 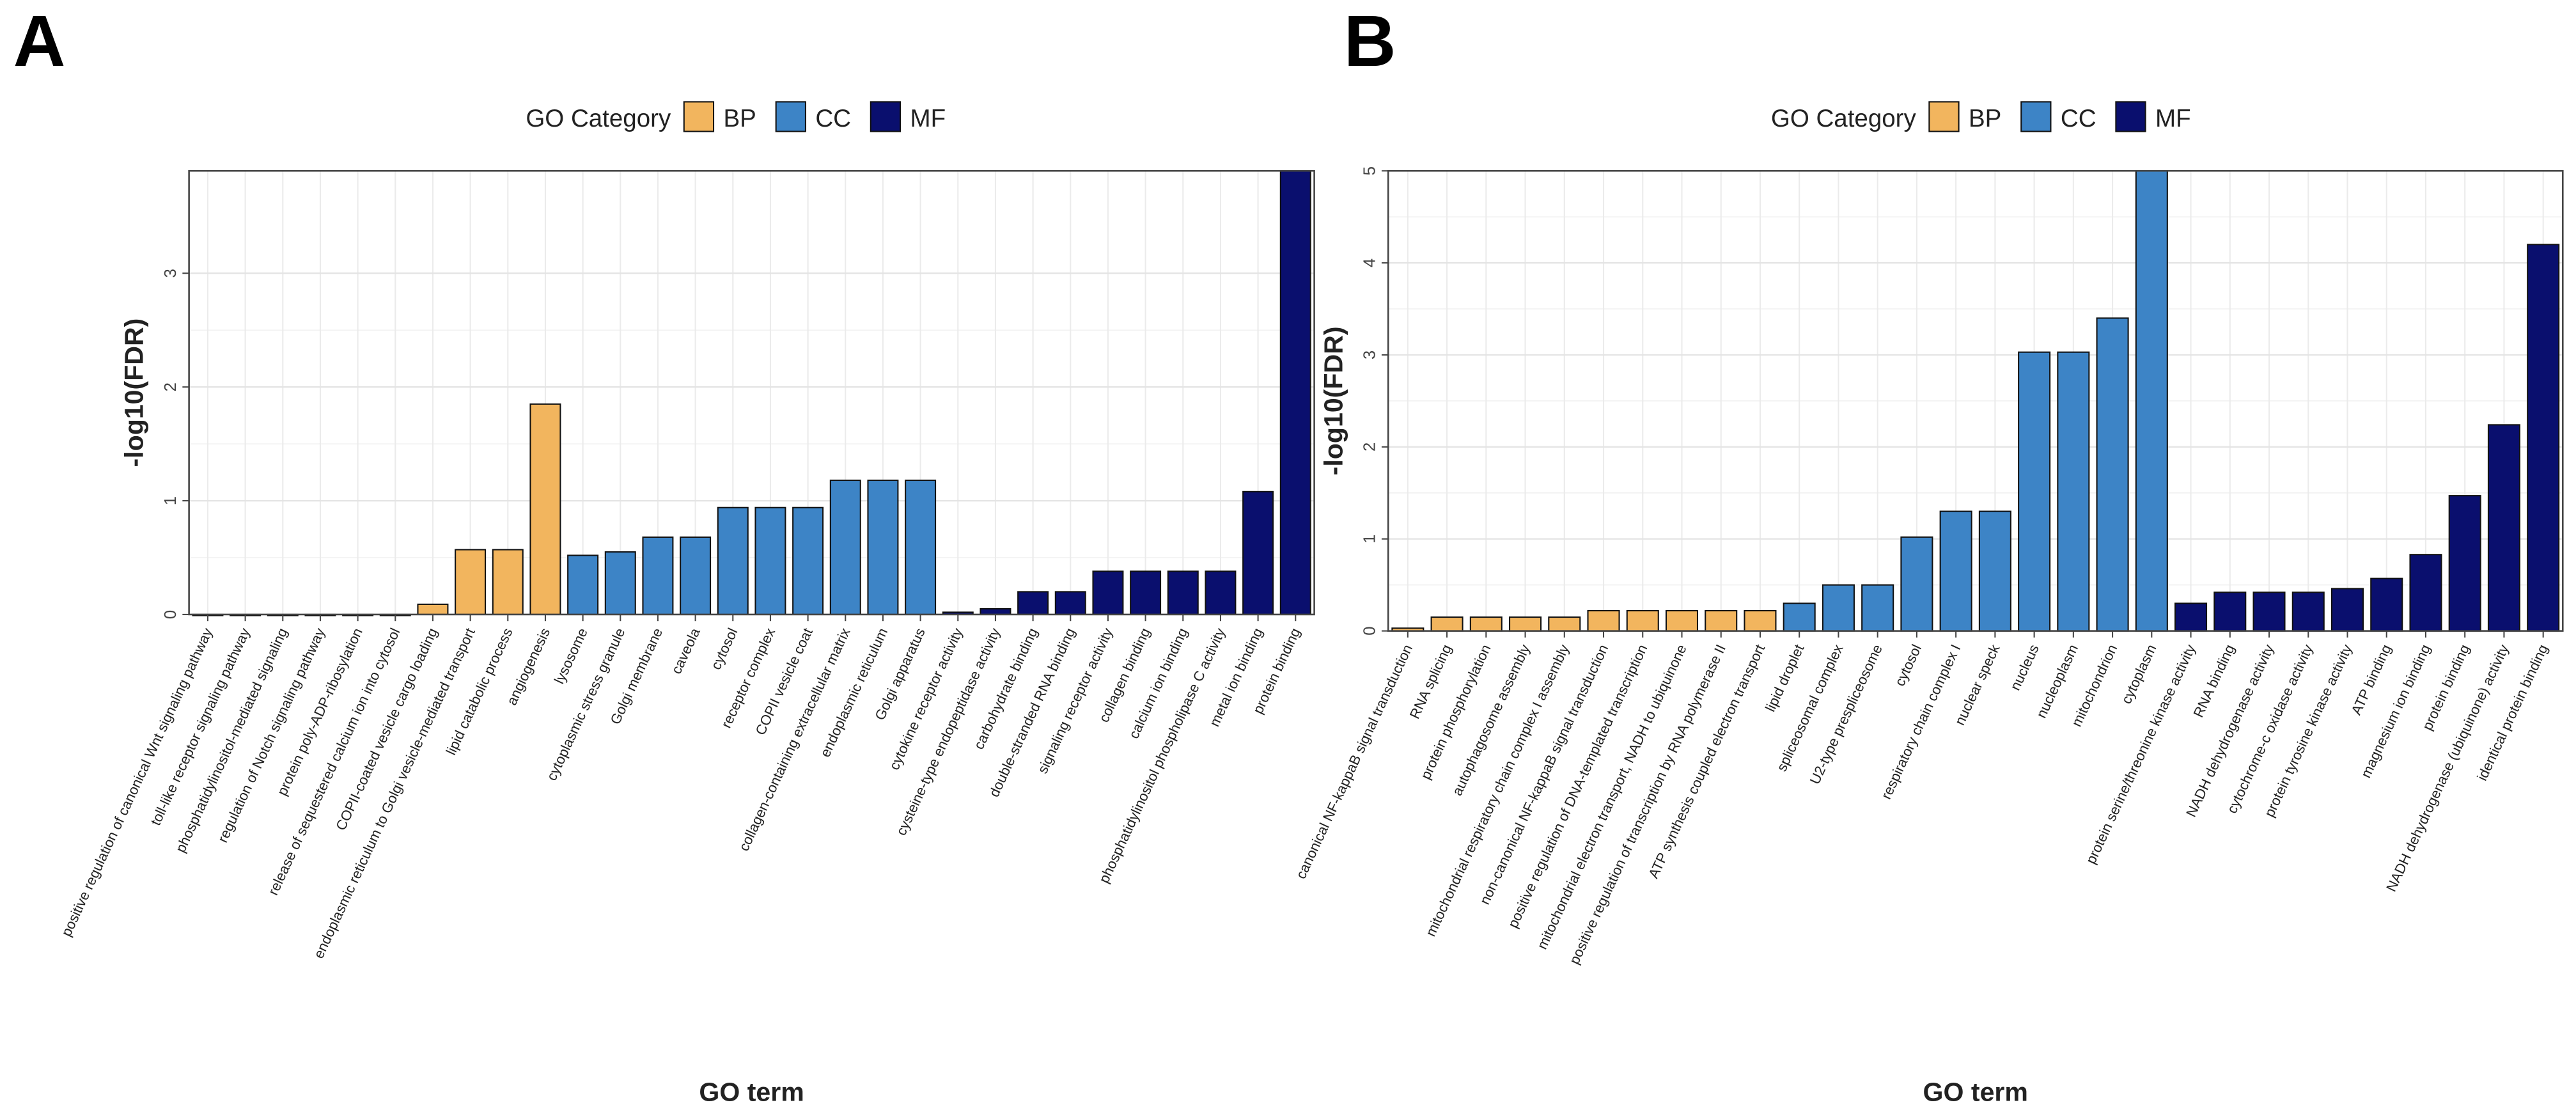 I want to click on x-tick-label: U2-type prespliceosome, so click(x=1846, y=714).